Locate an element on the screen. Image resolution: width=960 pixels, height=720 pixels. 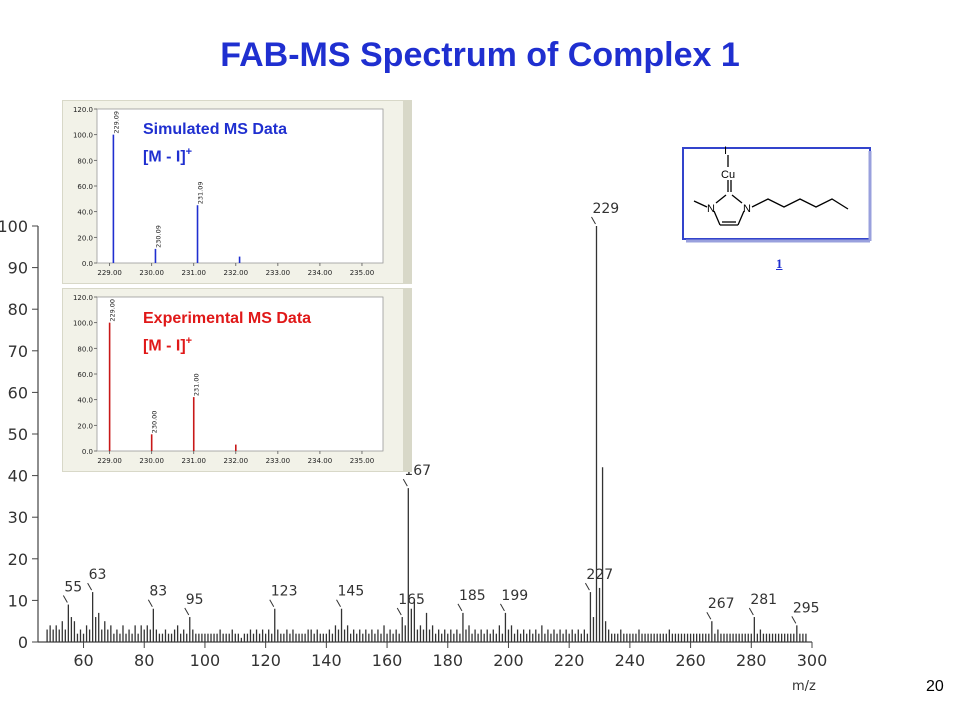
main-x-tick-label: 100 is located at coordinates (205, 660).